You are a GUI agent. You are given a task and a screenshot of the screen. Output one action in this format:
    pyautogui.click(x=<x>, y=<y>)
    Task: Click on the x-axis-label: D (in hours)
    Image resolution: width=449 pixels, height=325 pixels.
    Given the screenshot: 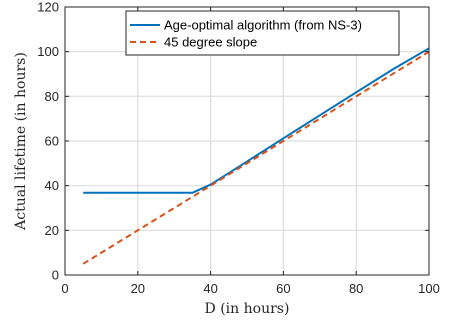 What is the action you would take?
    pyautogui.click(x=247, y=309)
    